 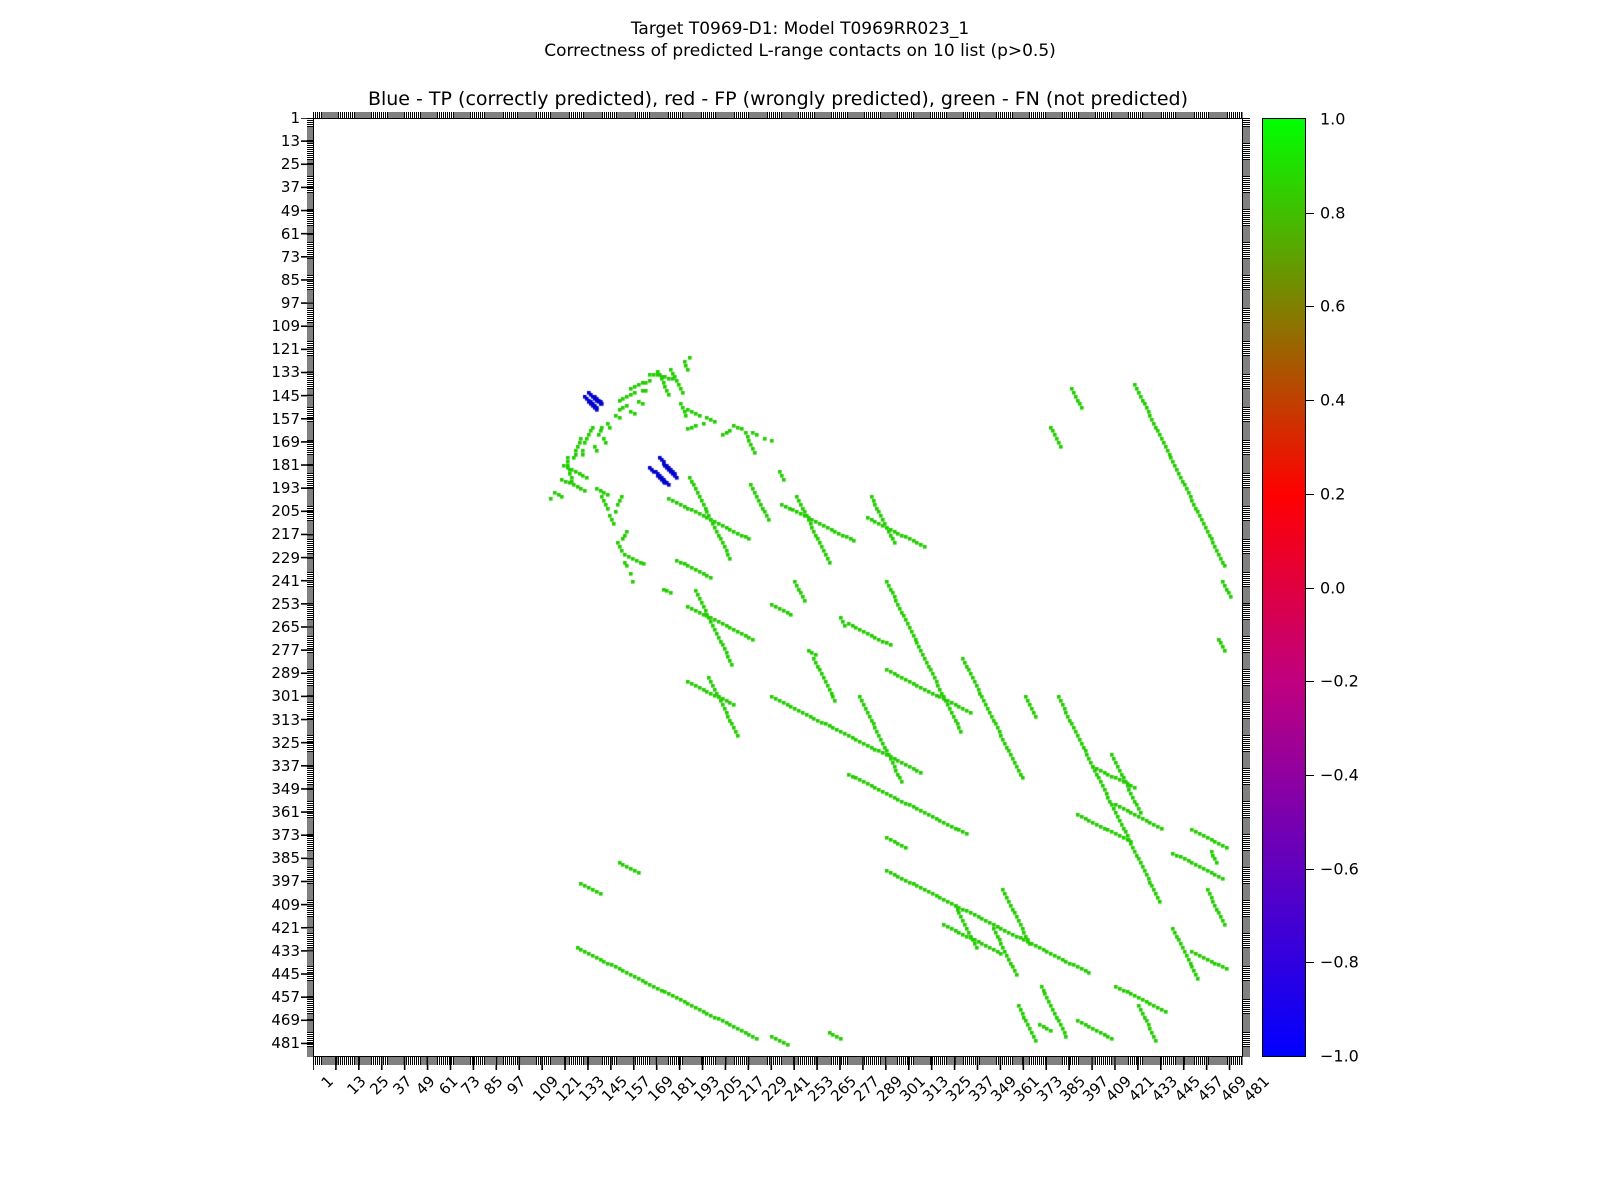 What do you see at coordinates (285, 557) in the screenshot?
I see `y-axis-tick-label: 229` at bounding box center [285, 557].